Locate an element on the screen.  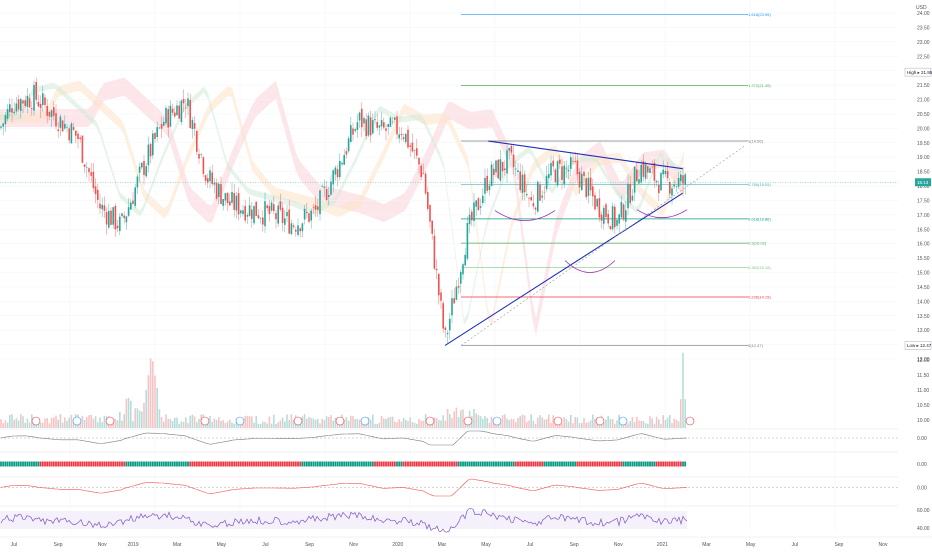
price-tick-label: 20.00 is located at coordinates (923, 129).